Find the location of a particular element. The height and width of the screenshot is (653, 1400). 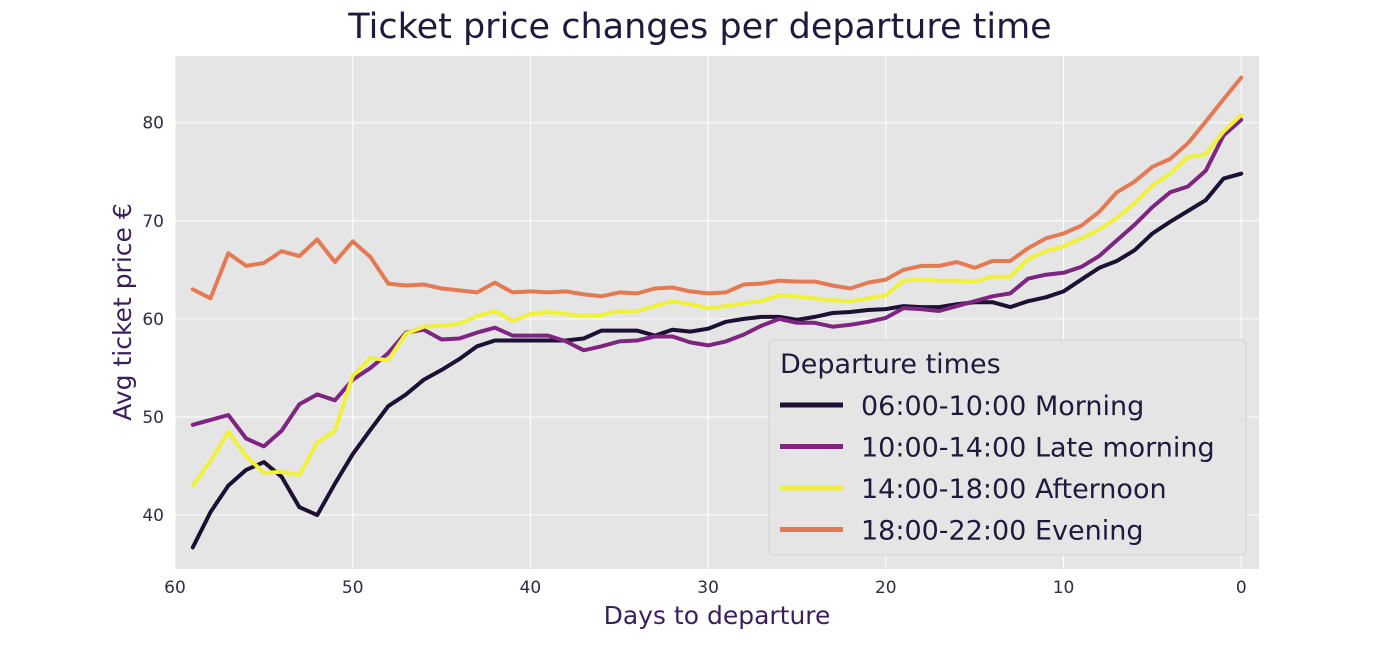

y-tick-label: 50 is located at coordinates (153, 418).